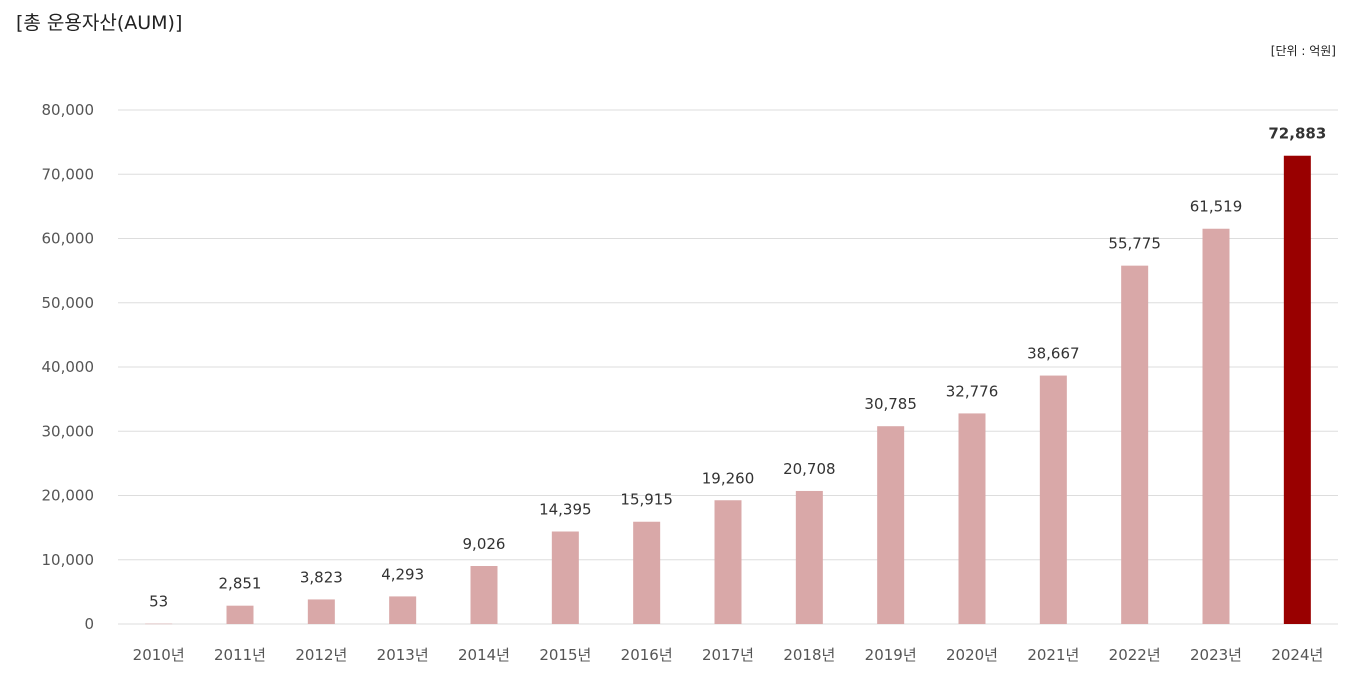 The height and width of the screenshot is (688, 1368). I want to click on y-tick-label: 40,000, so click(68, 367).